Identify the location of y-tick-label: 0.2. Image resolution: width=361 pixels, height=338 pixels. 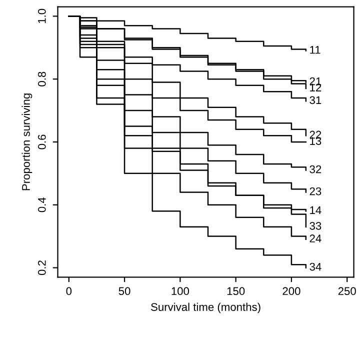
(42, 268).